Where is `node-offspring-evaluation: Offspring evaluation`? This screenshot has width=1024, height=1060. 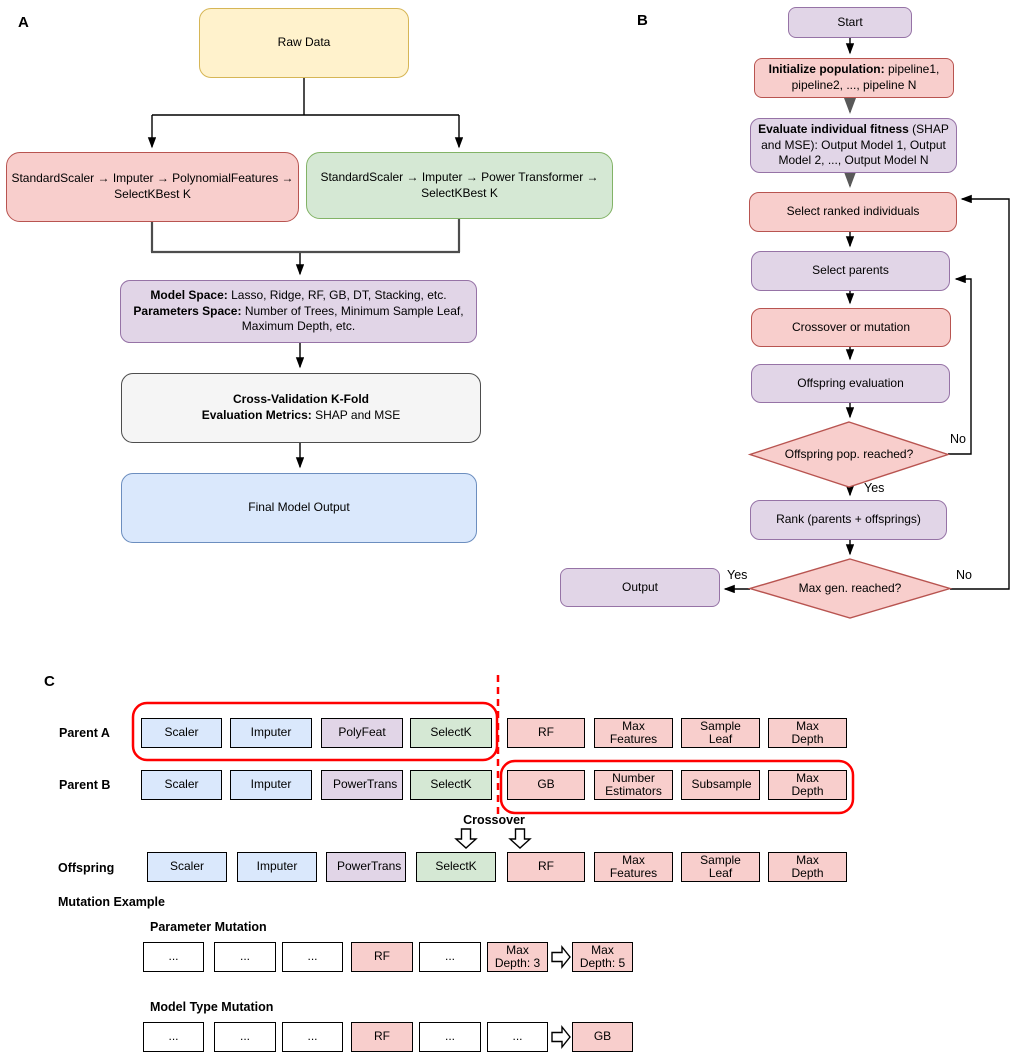
node-offspring-evaluation: Offspring evaluation is located at coordinates (850, 383).